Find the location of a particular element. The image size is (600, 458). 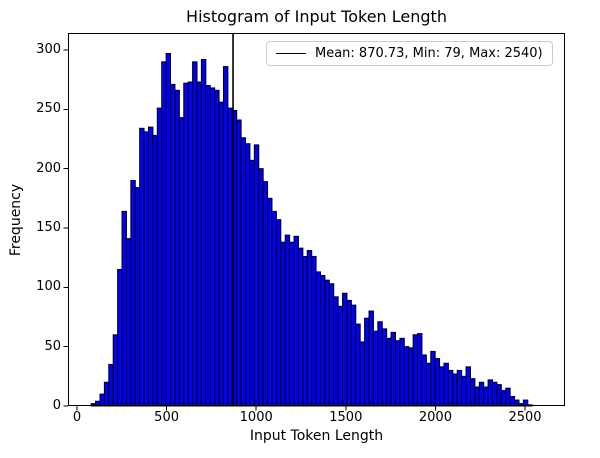

x-tick-label: 1000 is located at coordinates (256, 417).